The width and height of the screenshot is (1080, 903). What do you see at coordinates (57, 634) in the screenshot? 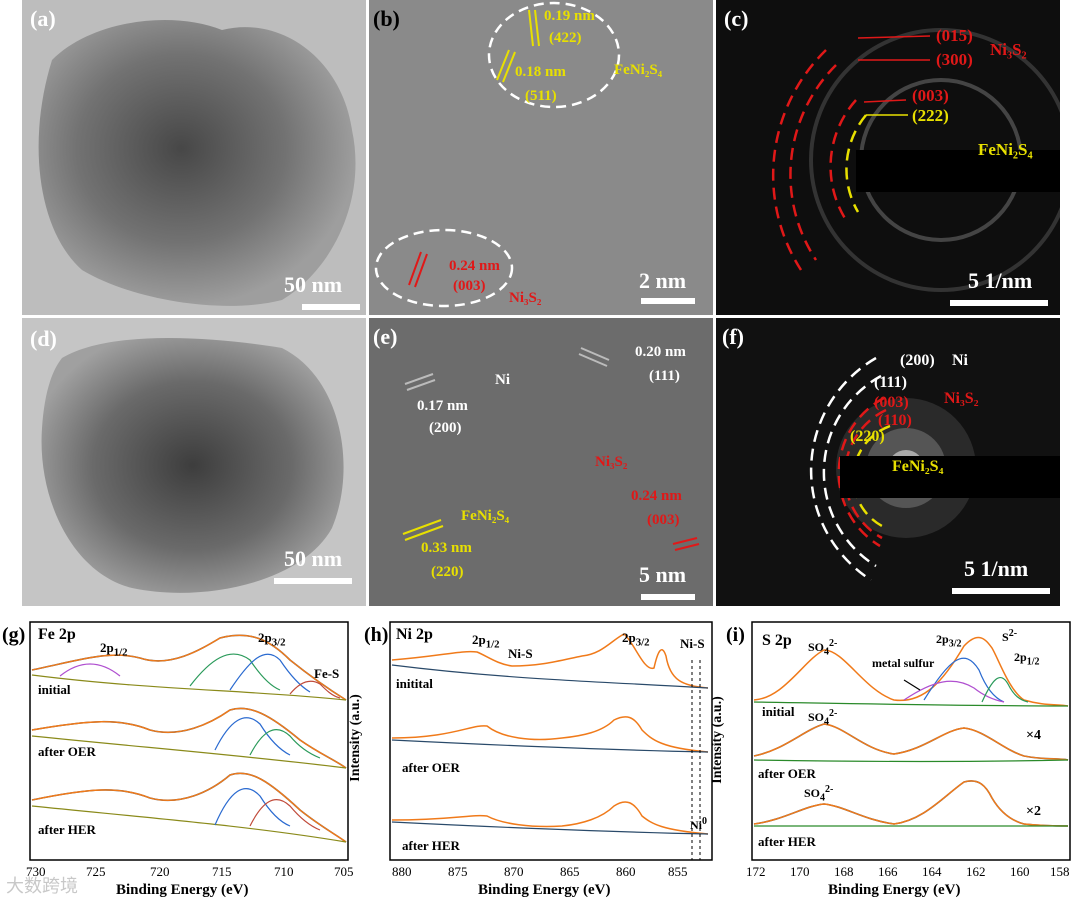
I see `xps-title-fe2p: Fe 2p` at bounding box center [57, 634].